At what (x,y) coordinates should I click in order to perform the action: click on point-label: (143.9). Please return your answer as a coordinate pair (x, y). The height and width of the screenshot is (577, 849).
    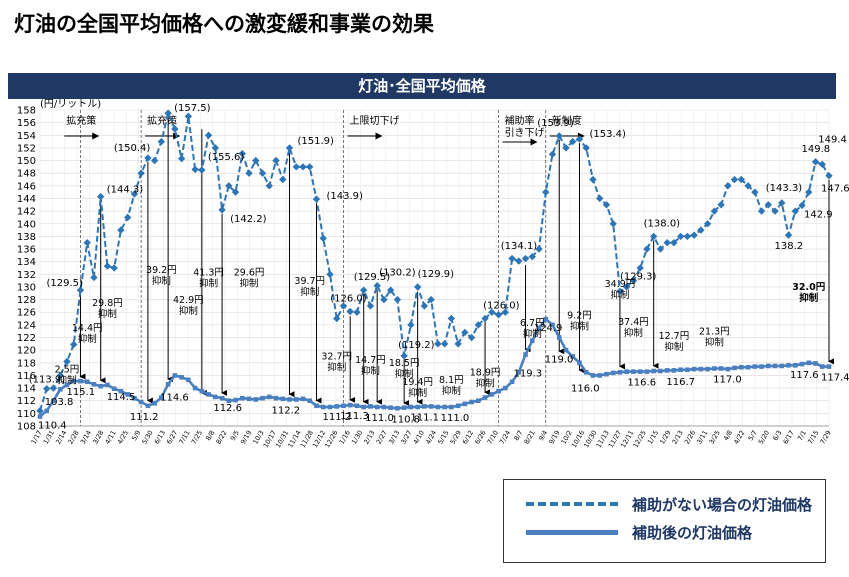
    Looking at the image, I should click on (344, 196).